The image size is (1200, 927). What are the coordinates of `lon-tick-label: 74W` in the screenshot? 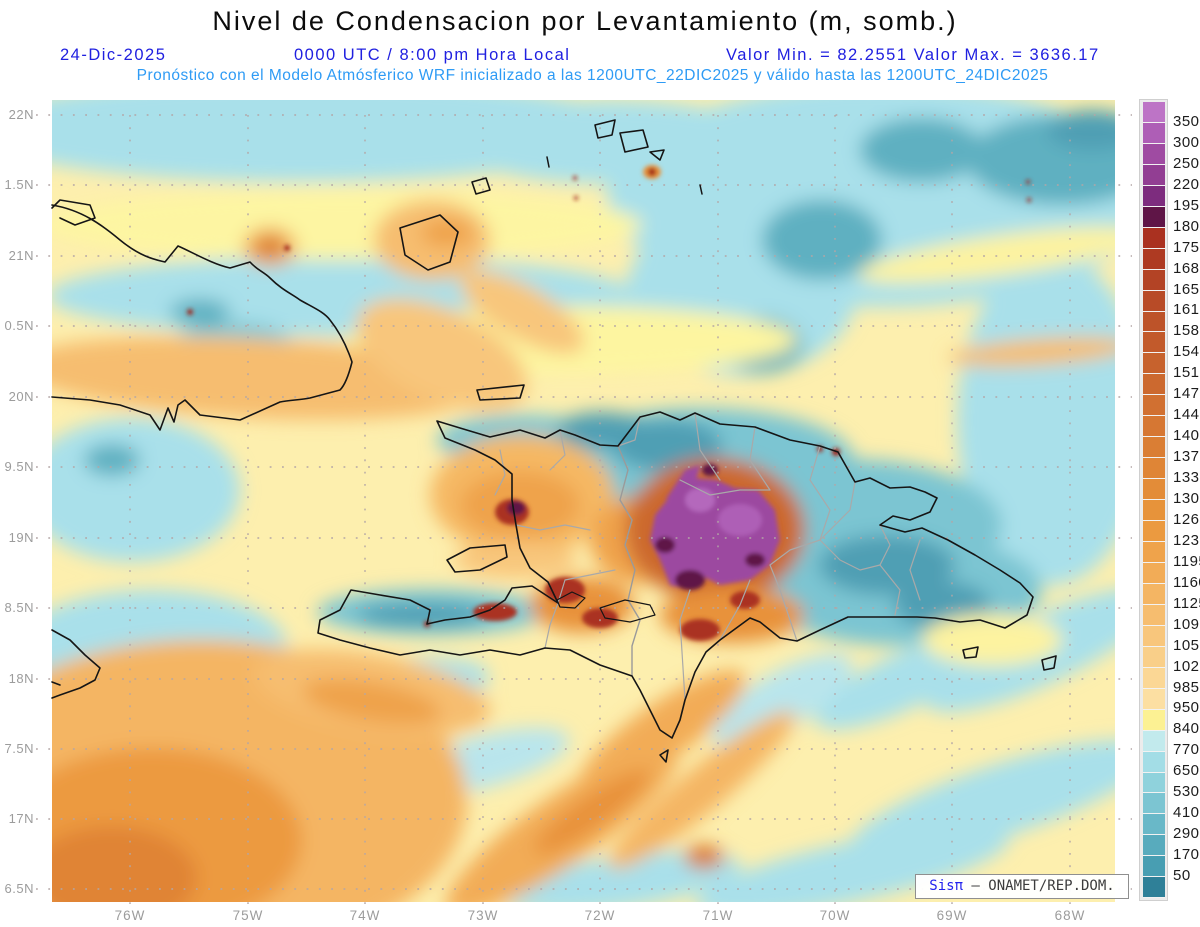 It's located at (365, 915).